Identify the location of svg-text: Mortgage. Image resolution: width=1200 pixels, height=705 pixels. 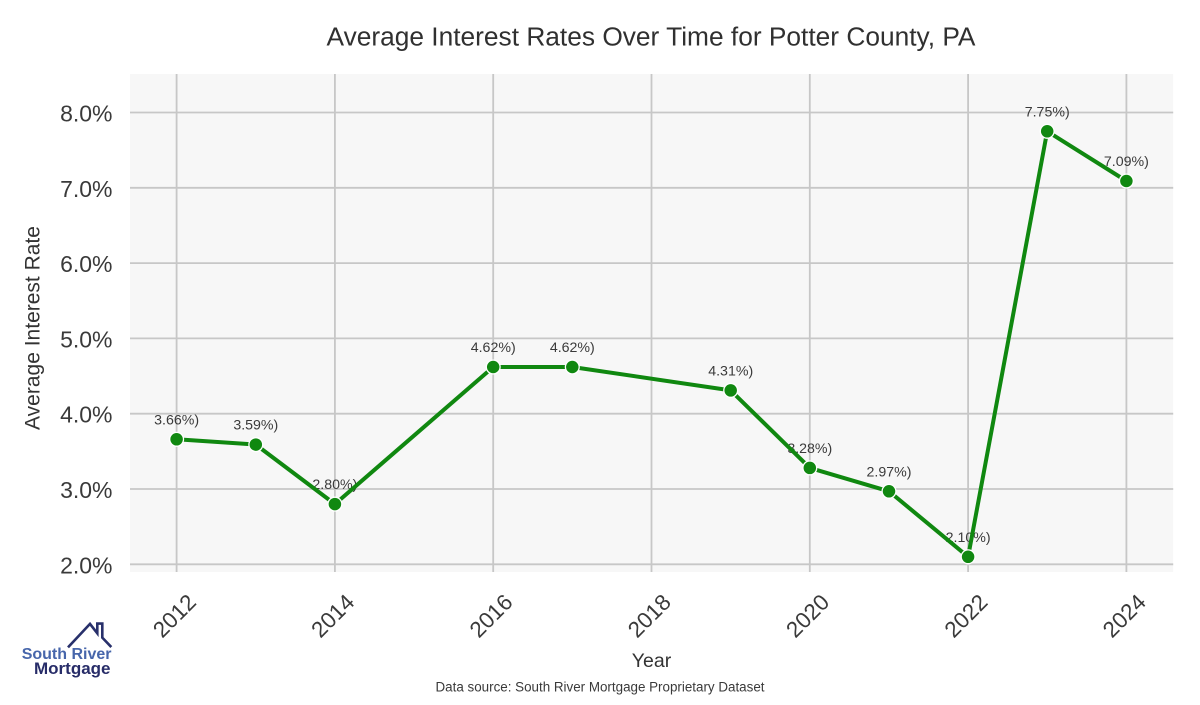
(72, 668).